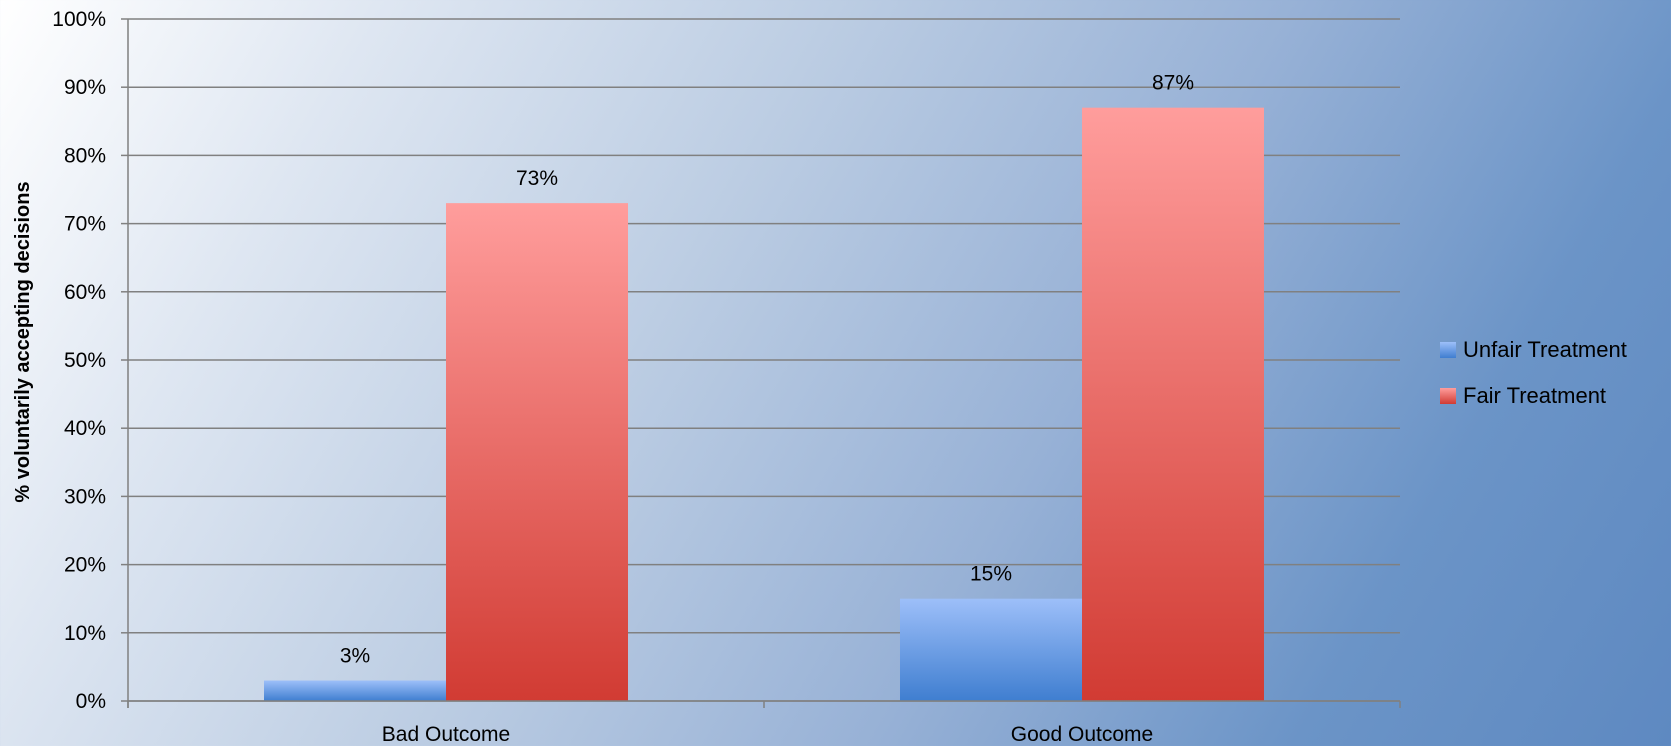 The height and width of the screenshot is (746, 1671). I want to click on y-tick-label: 90%, so click(85, 87).